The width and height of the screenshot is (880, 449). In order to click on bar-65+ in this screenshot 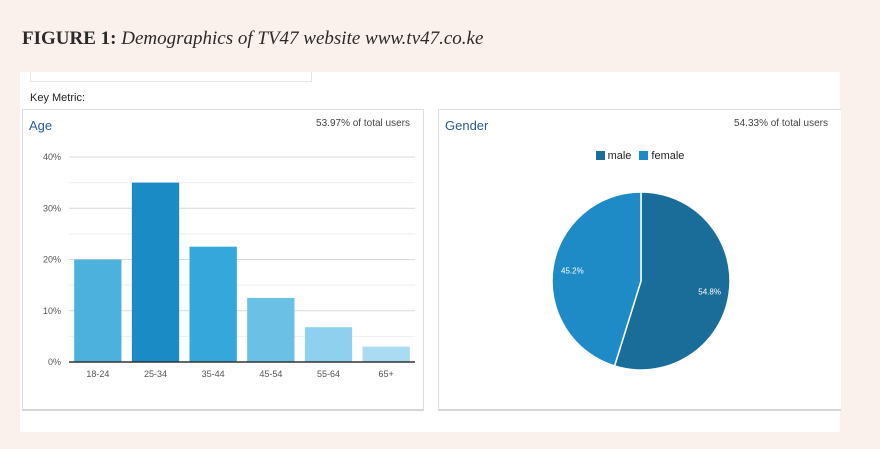, I will do `click(386, 354)`.